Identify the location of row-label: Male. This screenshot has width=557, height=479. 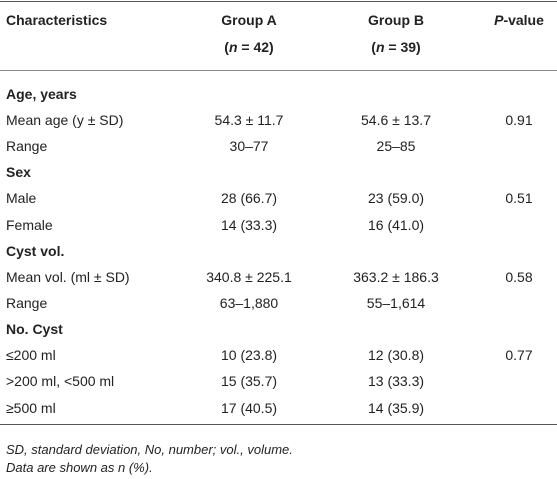
(21, 198).